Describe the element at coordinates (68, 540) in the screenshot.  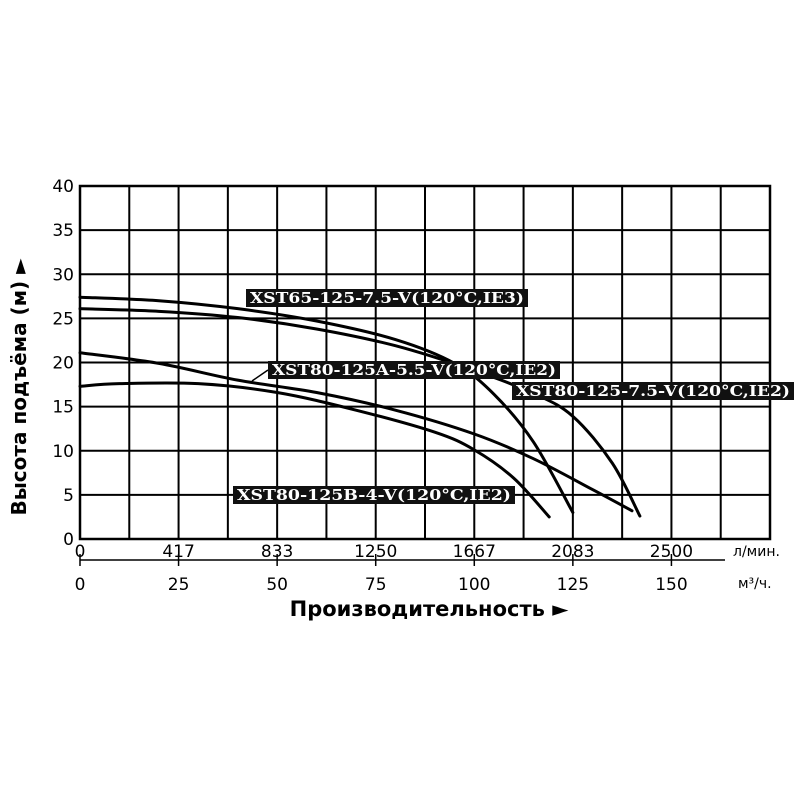
I see `y-tick-label: 0` at that location.